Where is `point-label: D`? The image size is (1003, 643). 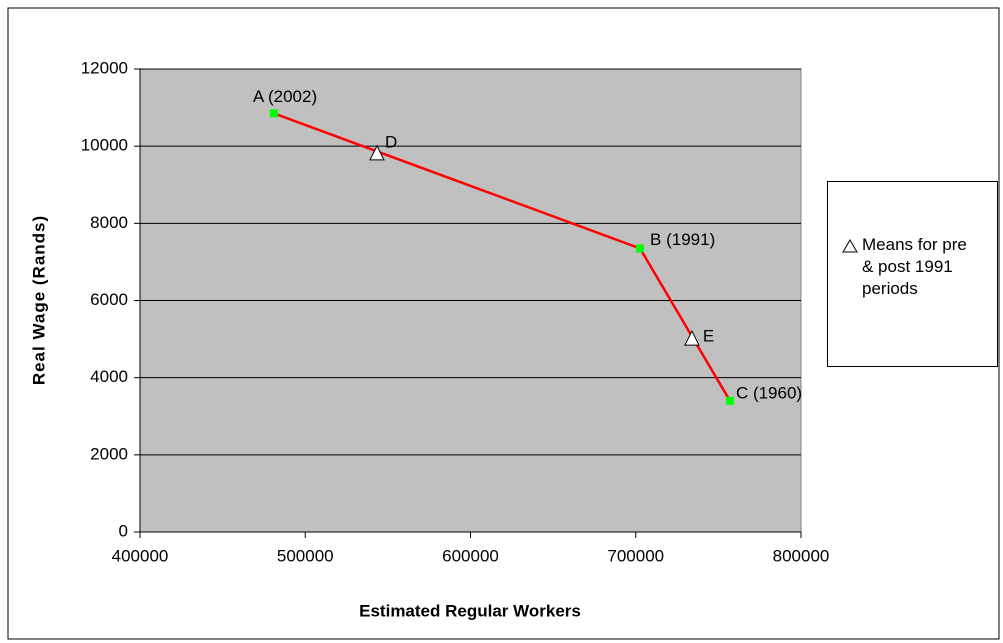
point-label: D is located at coordinates (391, 141).